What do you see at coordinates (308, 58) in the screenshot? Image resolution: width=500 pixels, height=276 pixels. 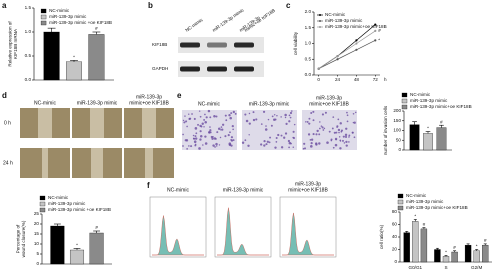 I see `y-tick-label: 0.5` at bounding box center [308, 58].